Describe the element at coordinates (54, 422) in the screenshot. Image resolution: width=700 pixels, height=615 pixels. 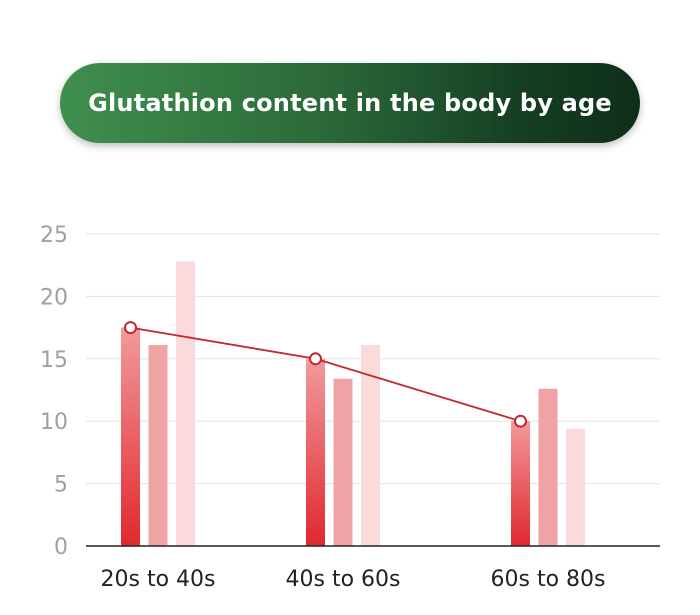
I see `y-tick-label: 10` at that location.